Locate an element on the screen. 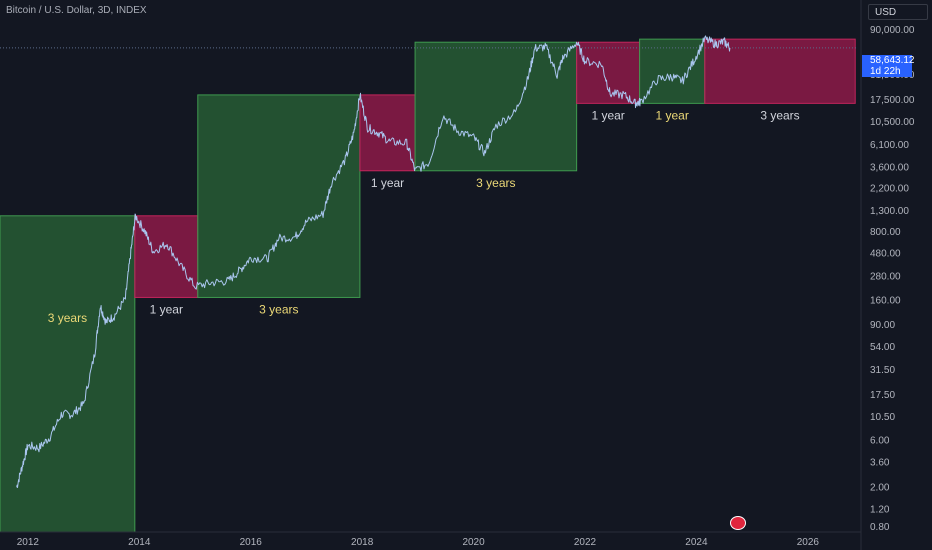 The width and height of the screenshot is (932, 550). cycle-label-7: 3 years is located at coordinates (779, 115).